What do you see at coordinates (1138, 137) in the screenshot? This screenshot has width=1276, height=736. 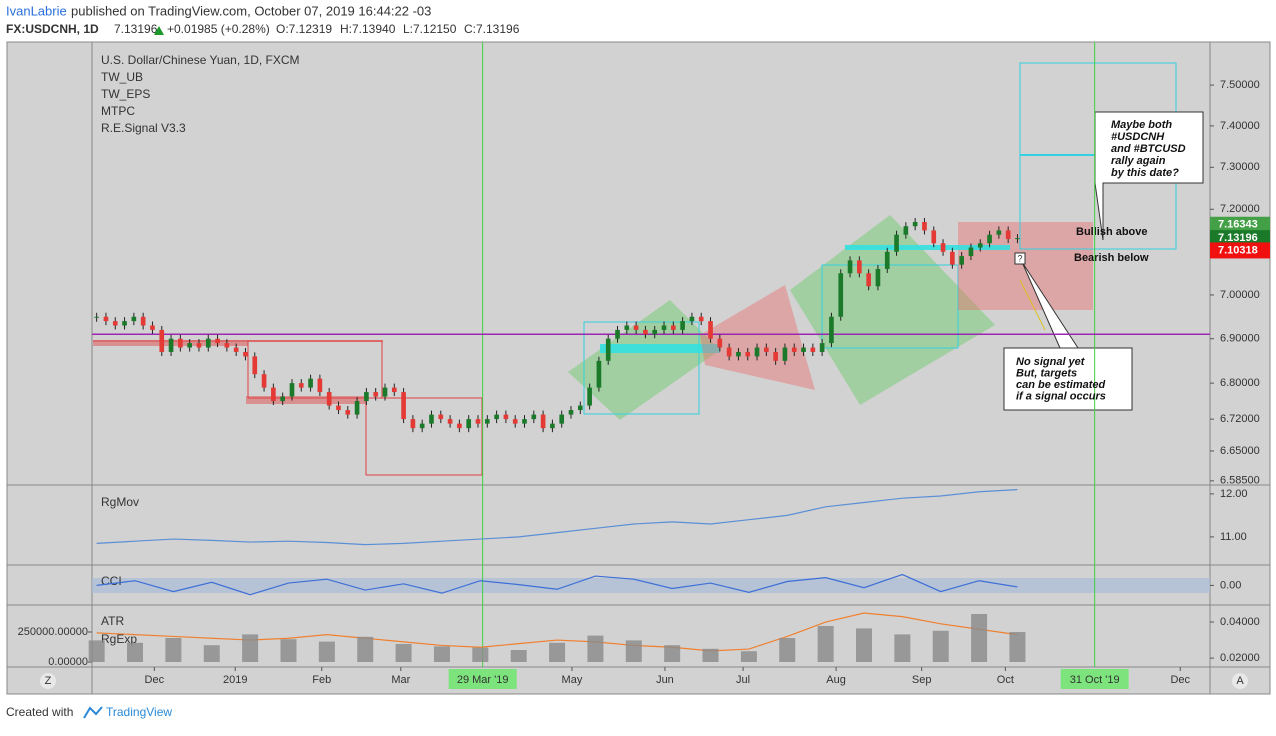 I see `bubble1-line: #USDCNH` at bounding box center [1138, 137].